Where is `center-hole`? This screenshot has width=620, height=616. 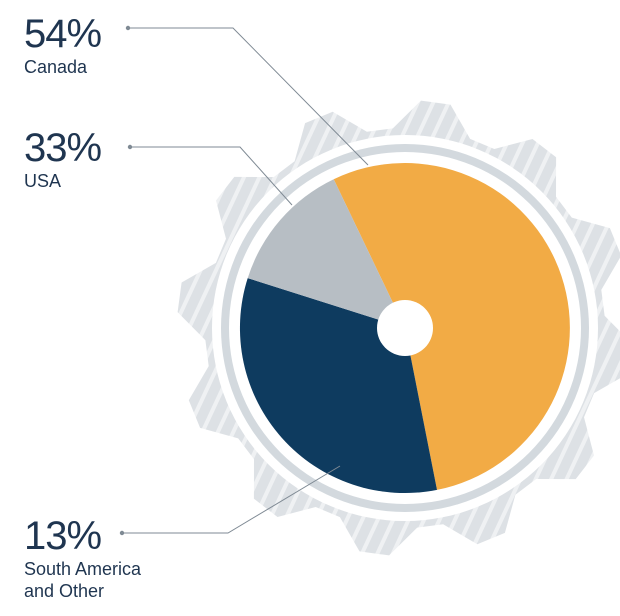
center-hole is located at coordinates (405, 328).